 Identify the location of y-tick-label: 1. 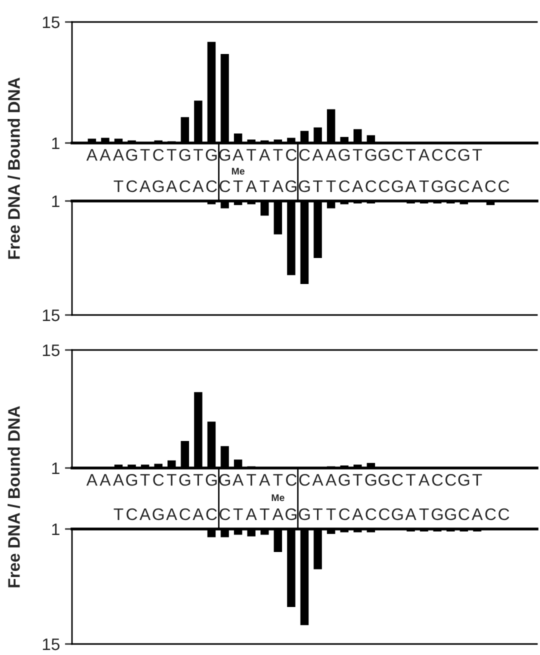
(56, 468).